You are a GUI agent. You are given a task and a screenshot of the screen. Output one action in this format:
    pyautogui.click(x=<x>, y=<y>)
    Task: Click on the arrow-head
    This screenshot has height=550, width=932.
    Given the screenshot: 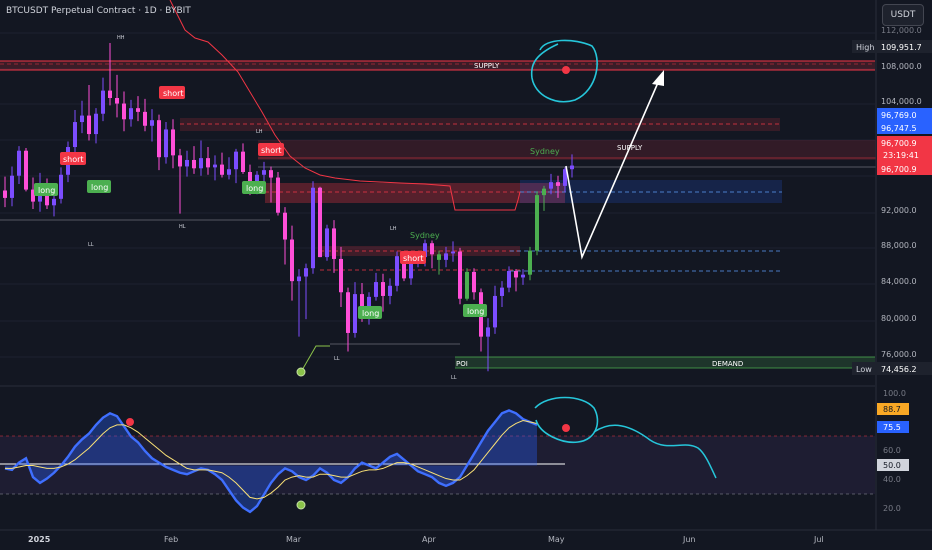 What is the action you would take?
    pyautogui.click(x=658, y=78)
    